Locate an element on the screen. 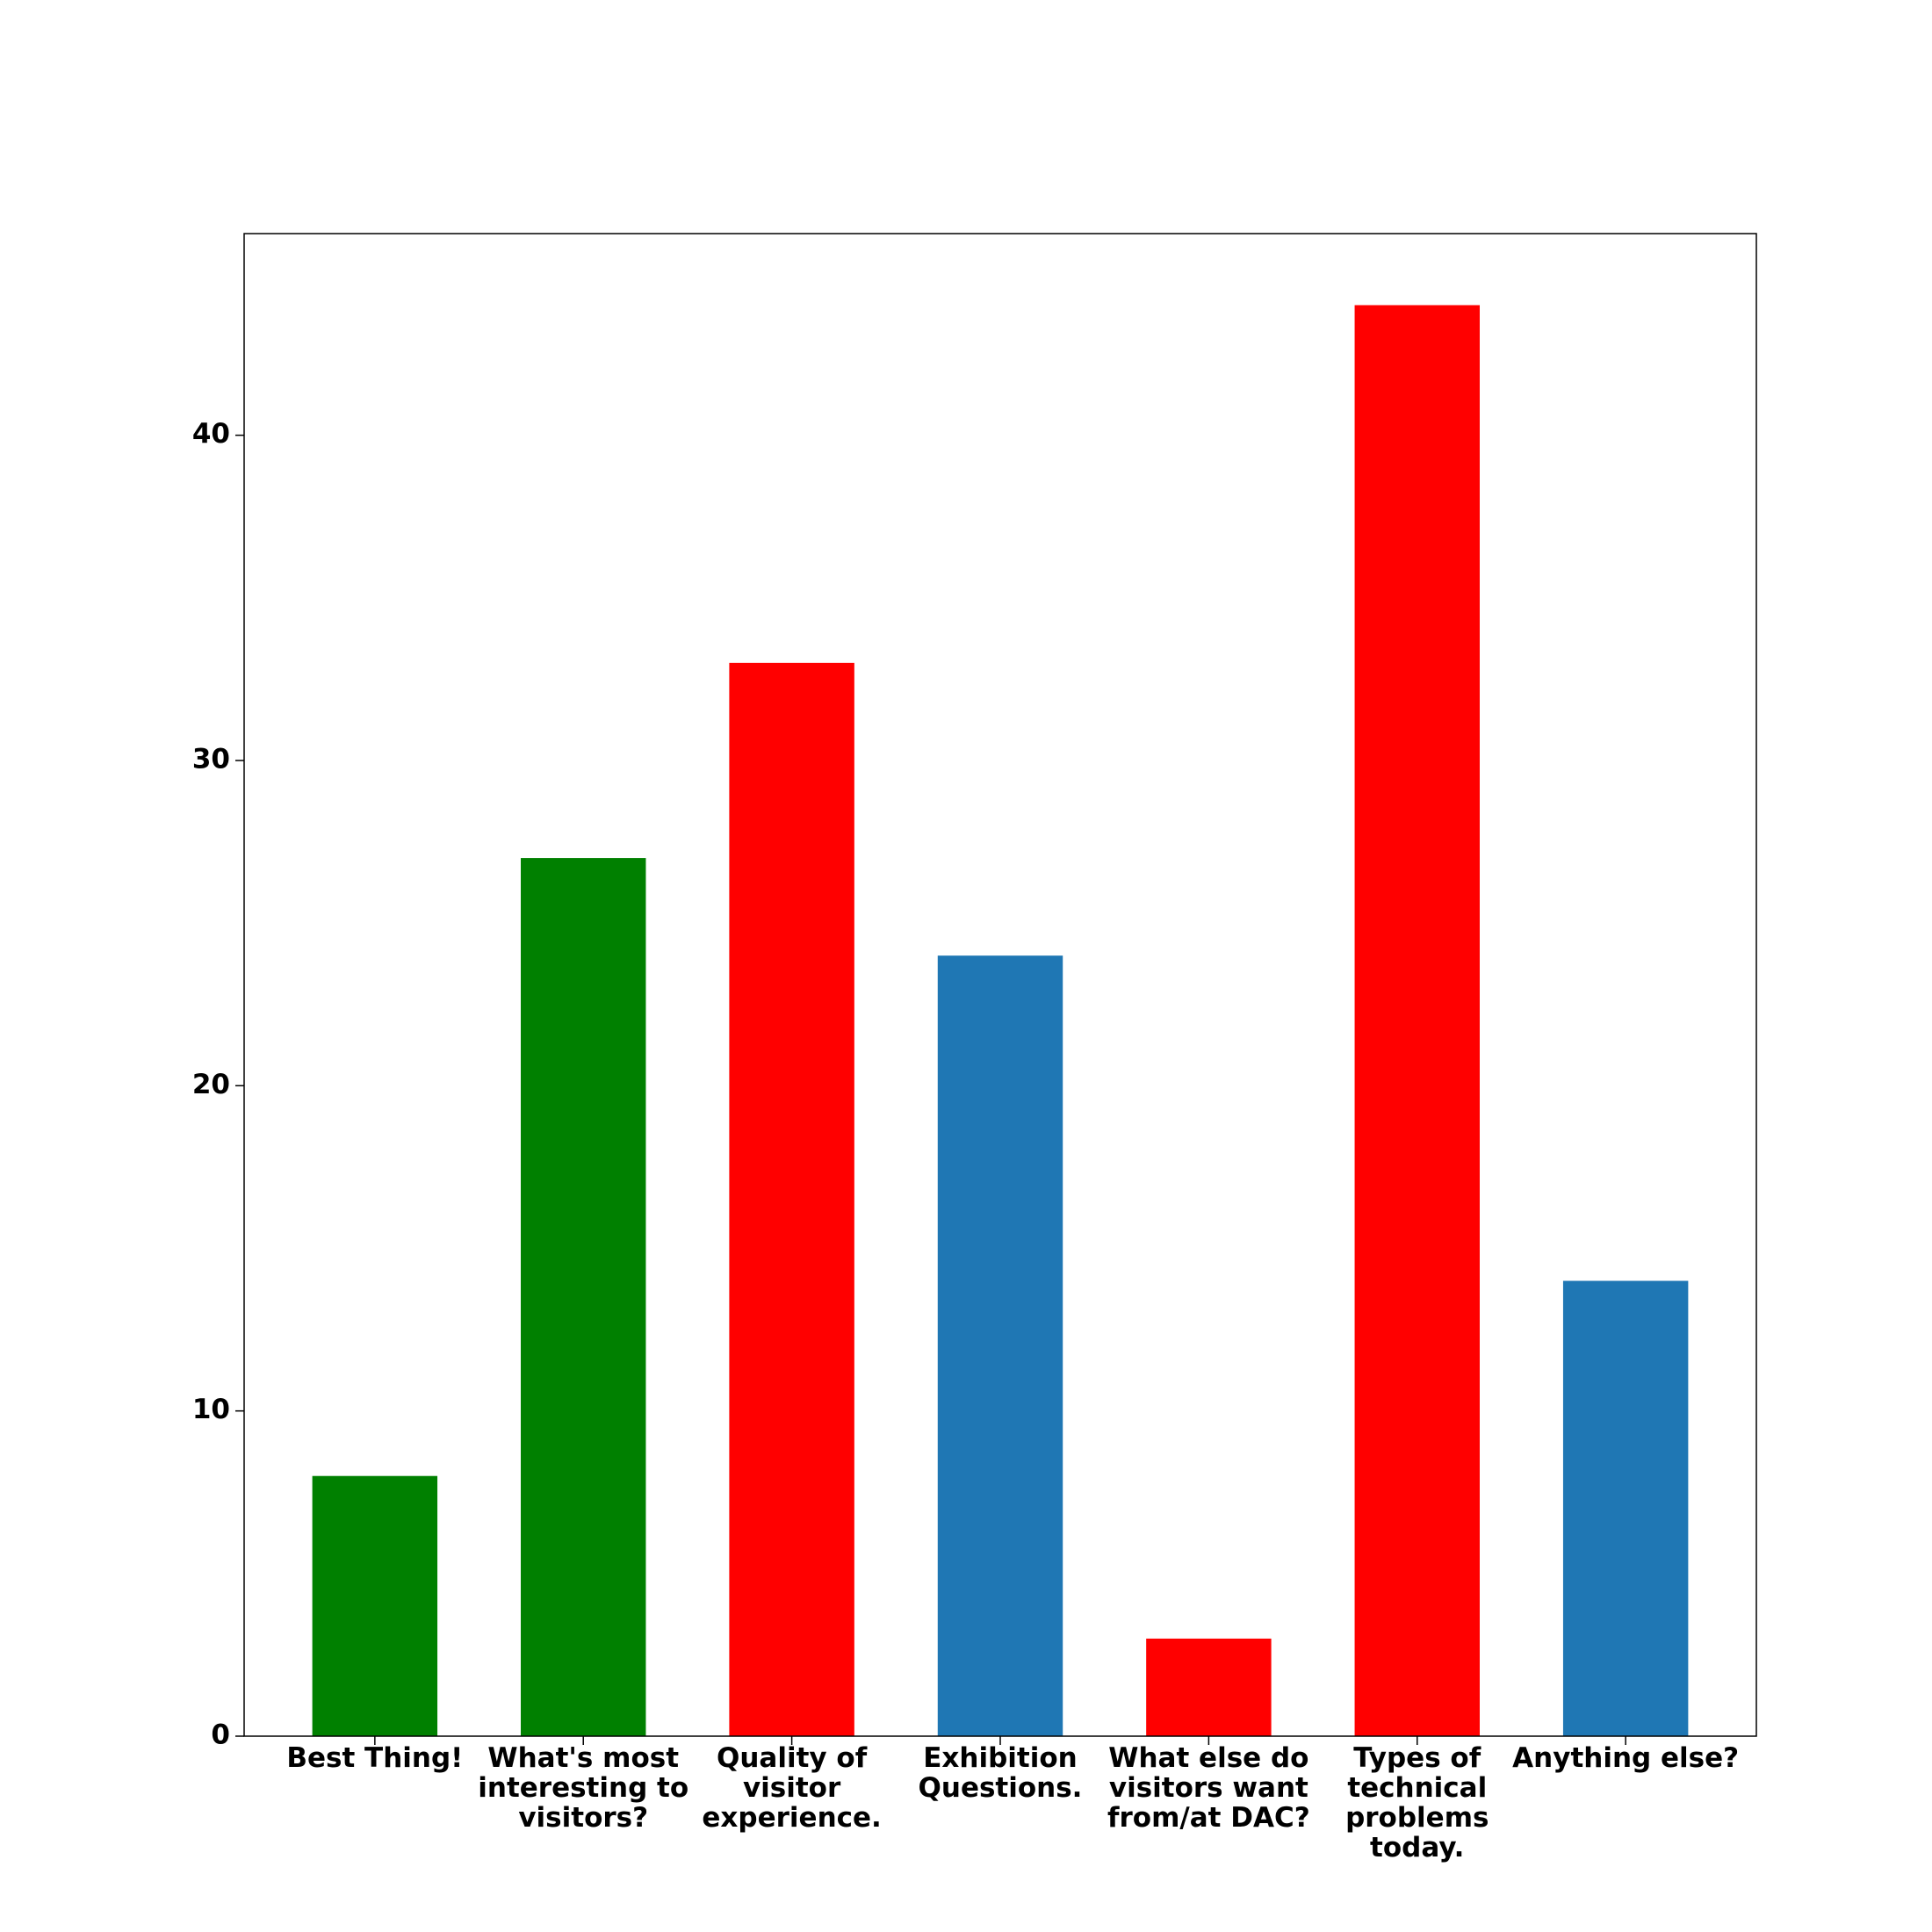 The height and width of the screenshot is (1932, 1932). y-tick-label: 30 is located at coordinates (211, 759).